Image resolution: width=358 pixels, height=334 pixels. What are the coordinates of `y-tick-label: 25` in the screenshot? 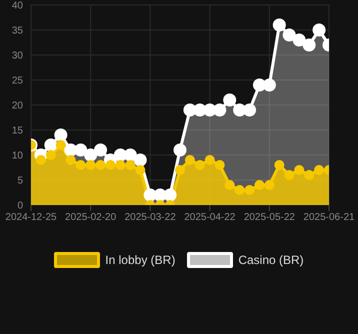 It's located at (18, 81).